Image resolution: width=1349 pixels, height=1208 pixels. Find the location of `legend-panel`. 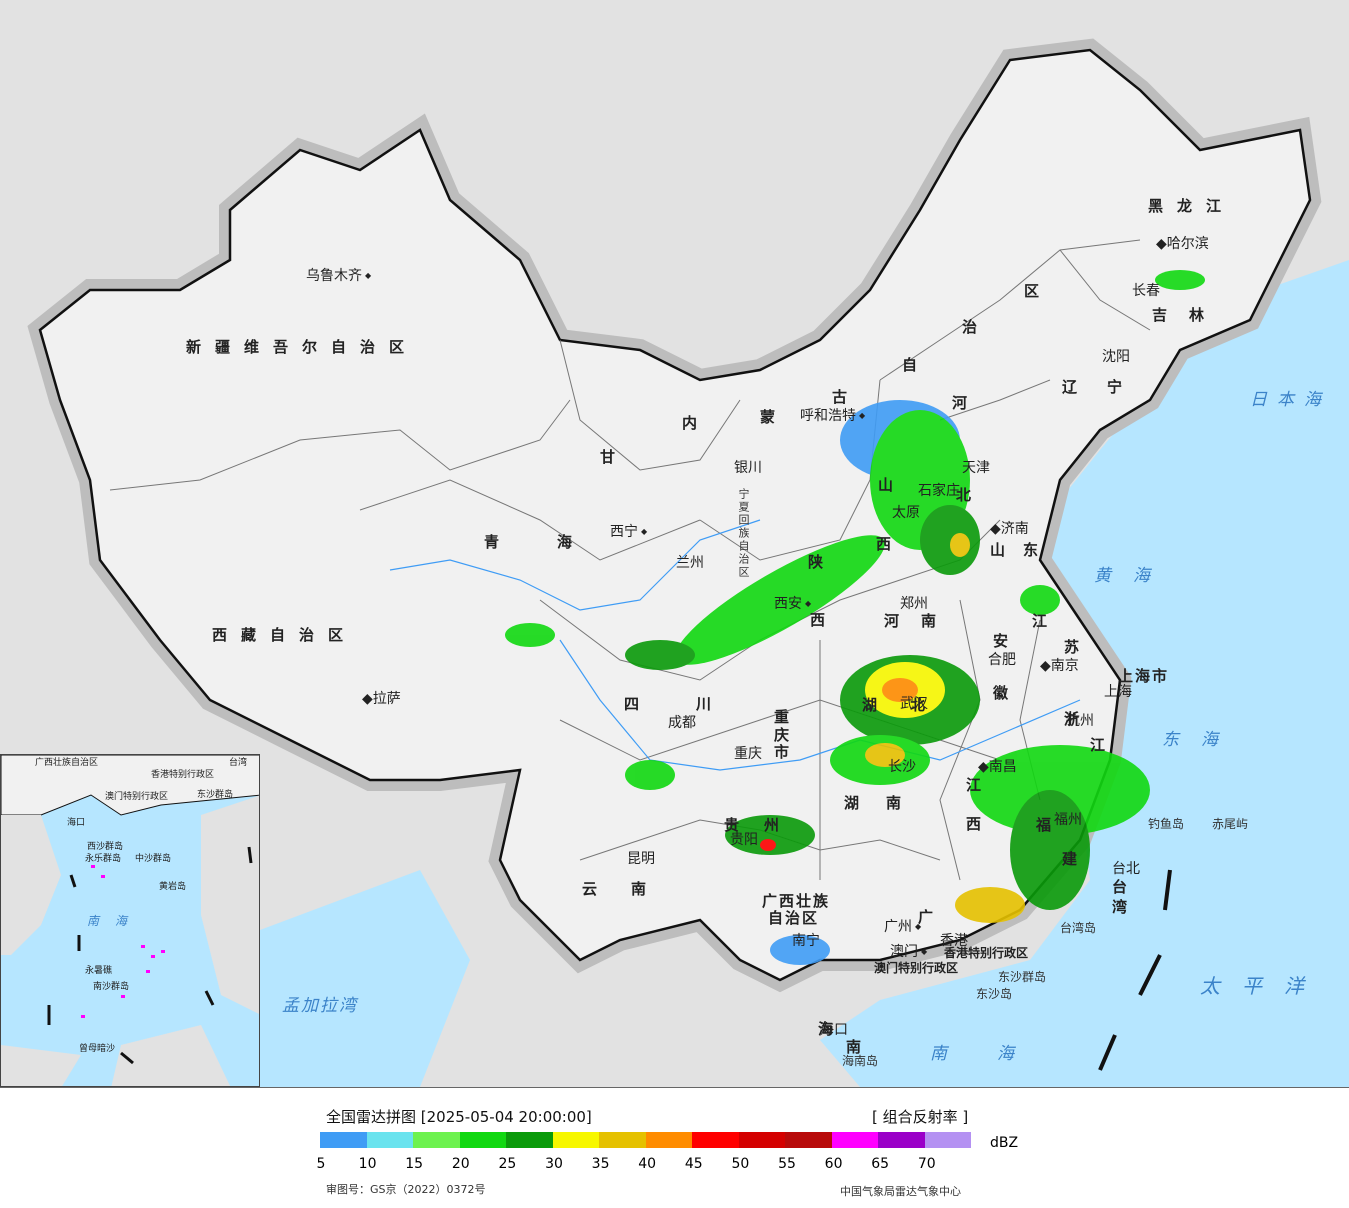

legend-panel is located at coordinates (674, 1148).